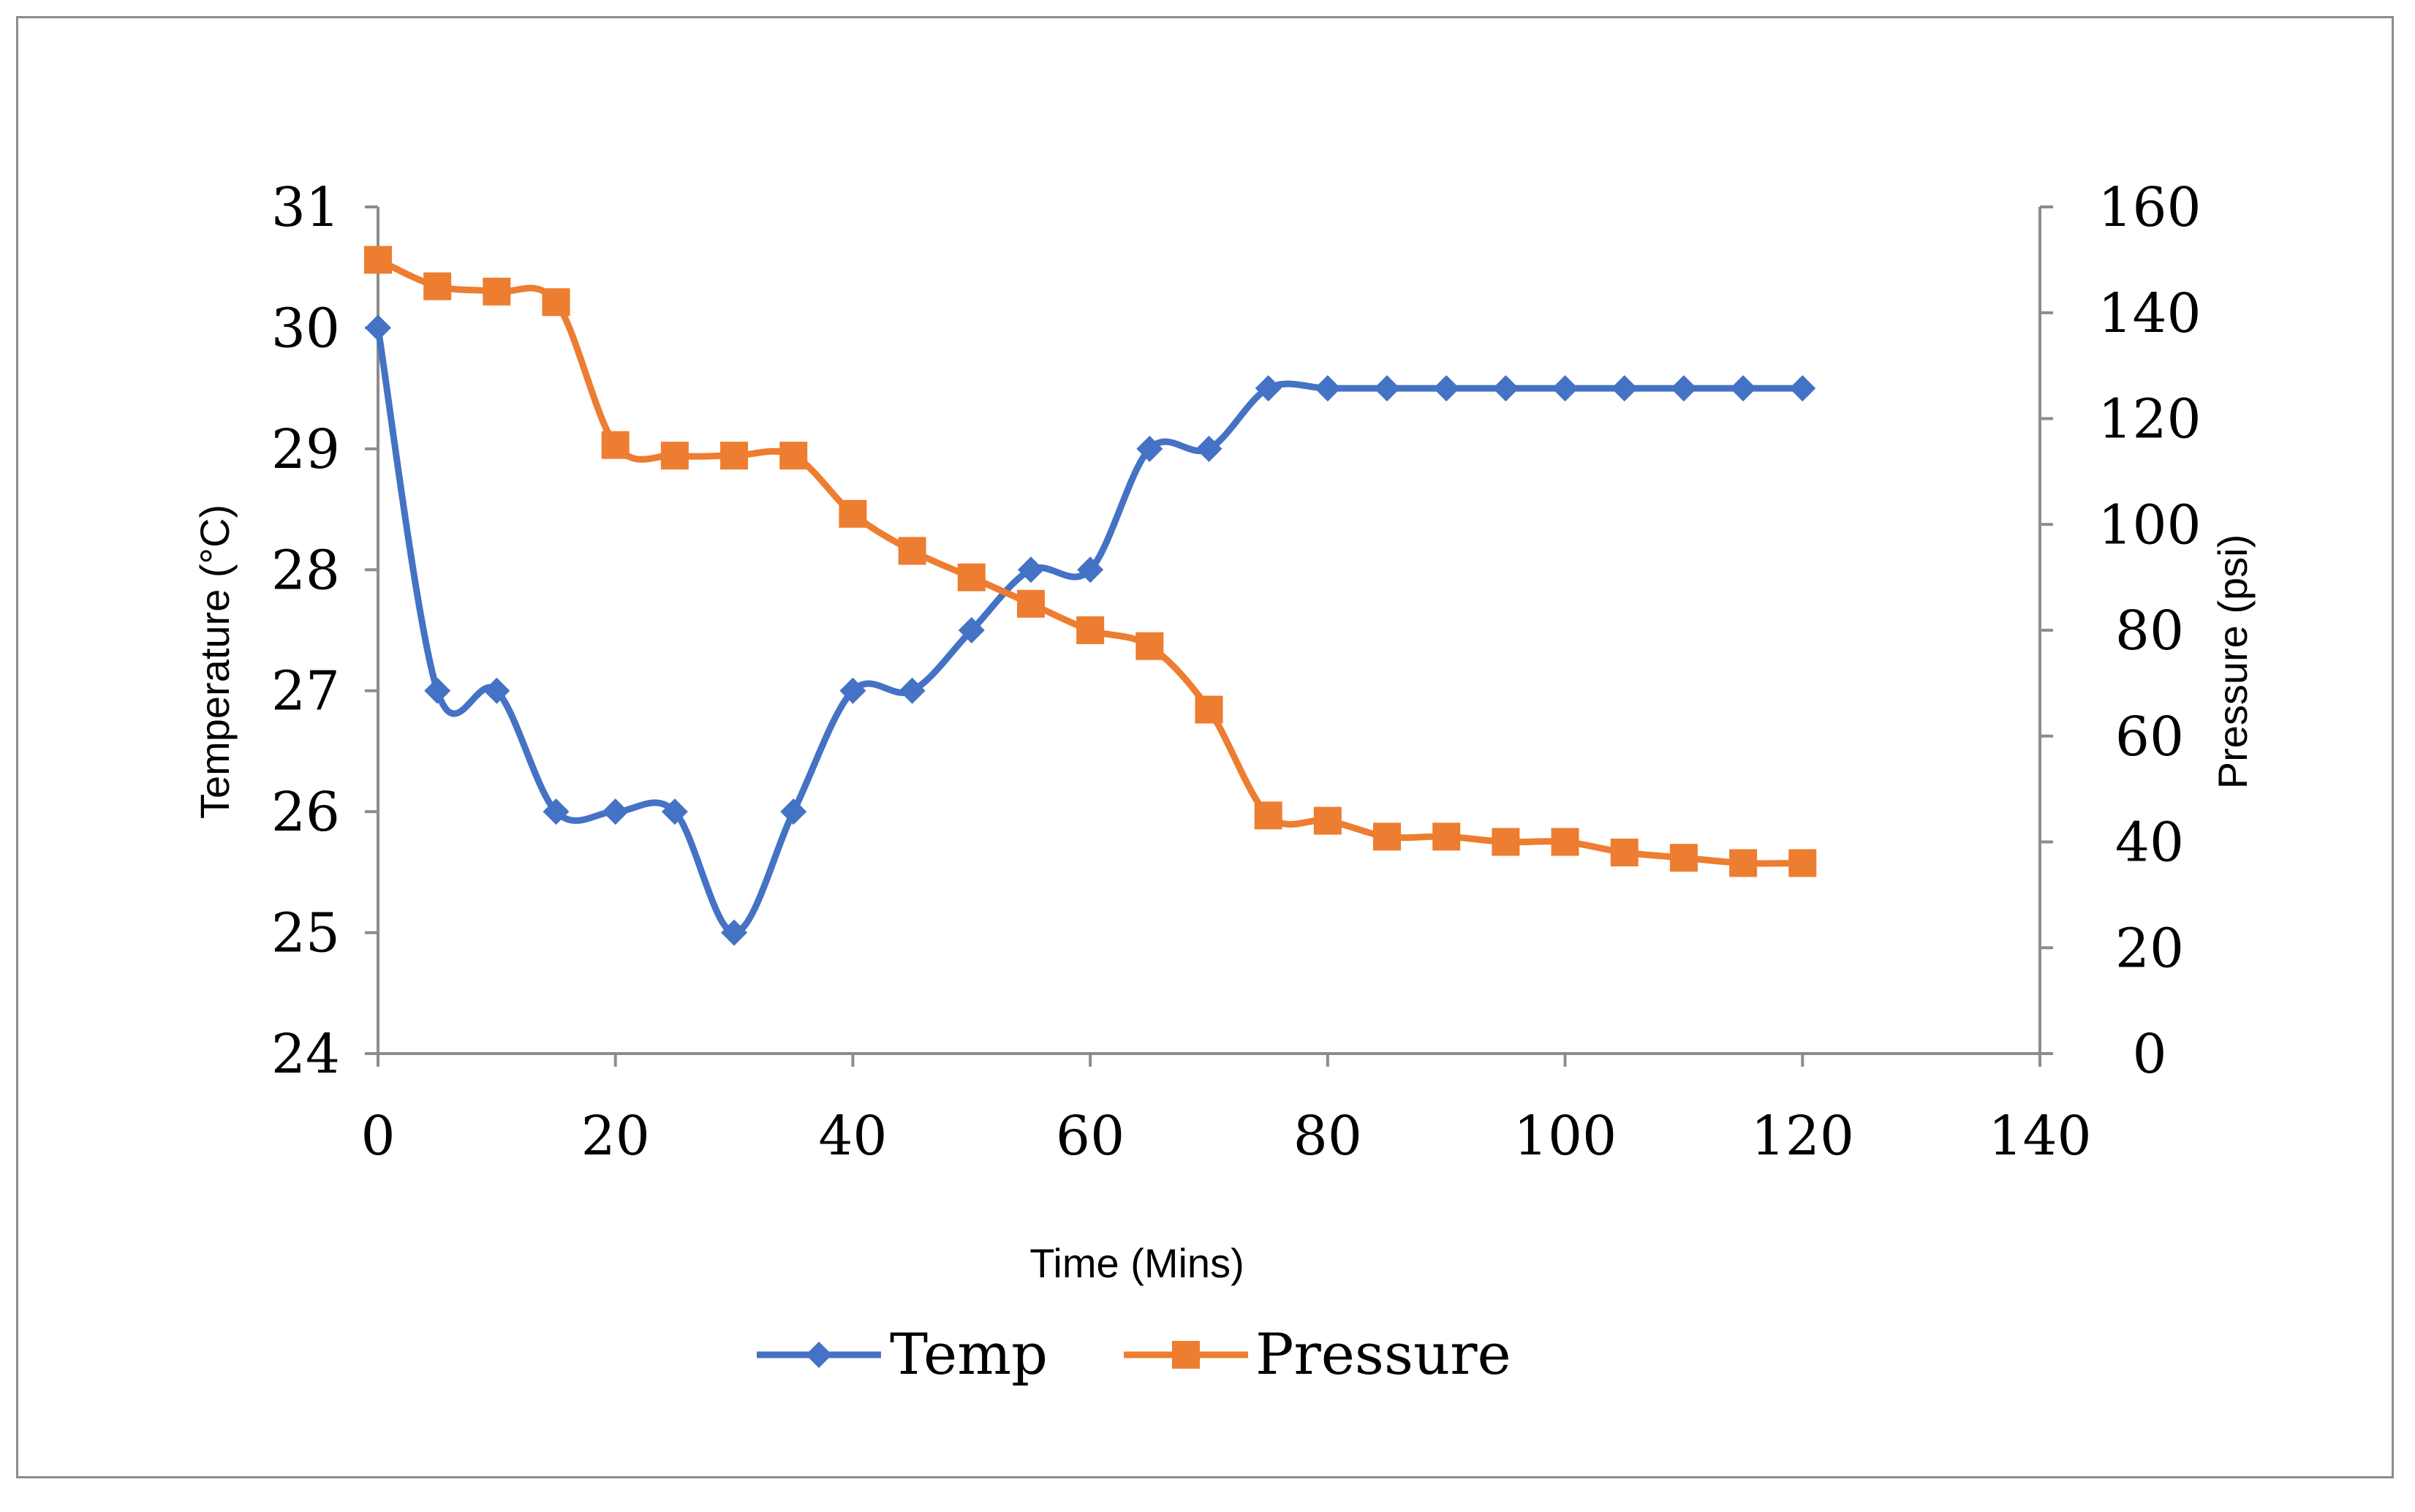 The height and width of the screenshot is (1512, 2415). I want to click on x-tick-label: 60, so click(1090, 1136).